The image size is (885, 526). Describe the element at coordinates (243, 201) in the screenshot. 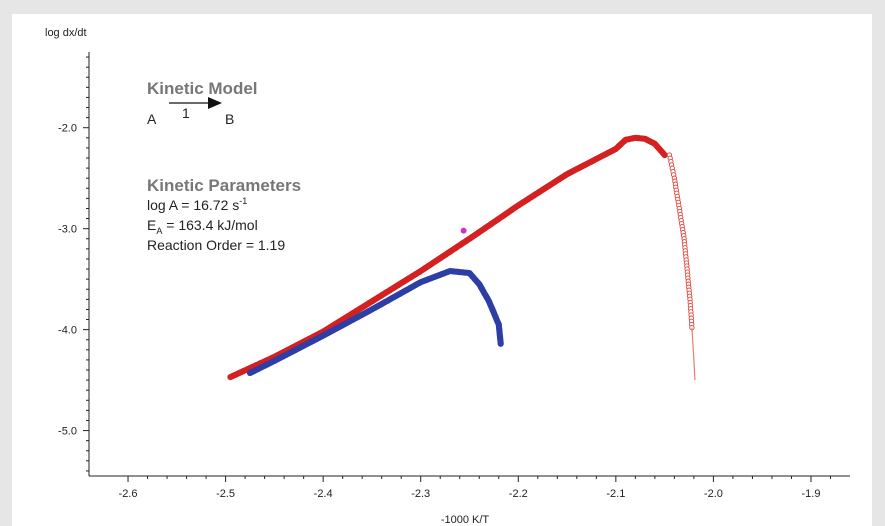

I see `log-a-superscript: -1` at that location.